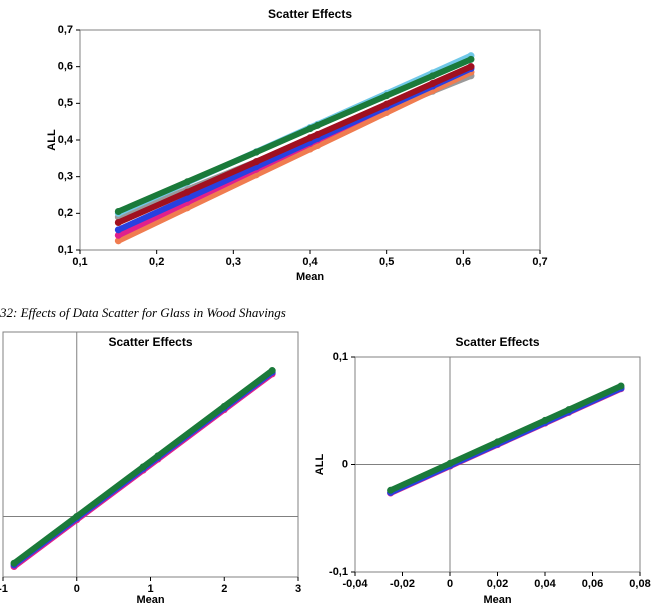 The image size is (653, 607). Describe the element at coordinates (463, 262) in the screenshot. I see `x-tick-label: 0,6` at that location.